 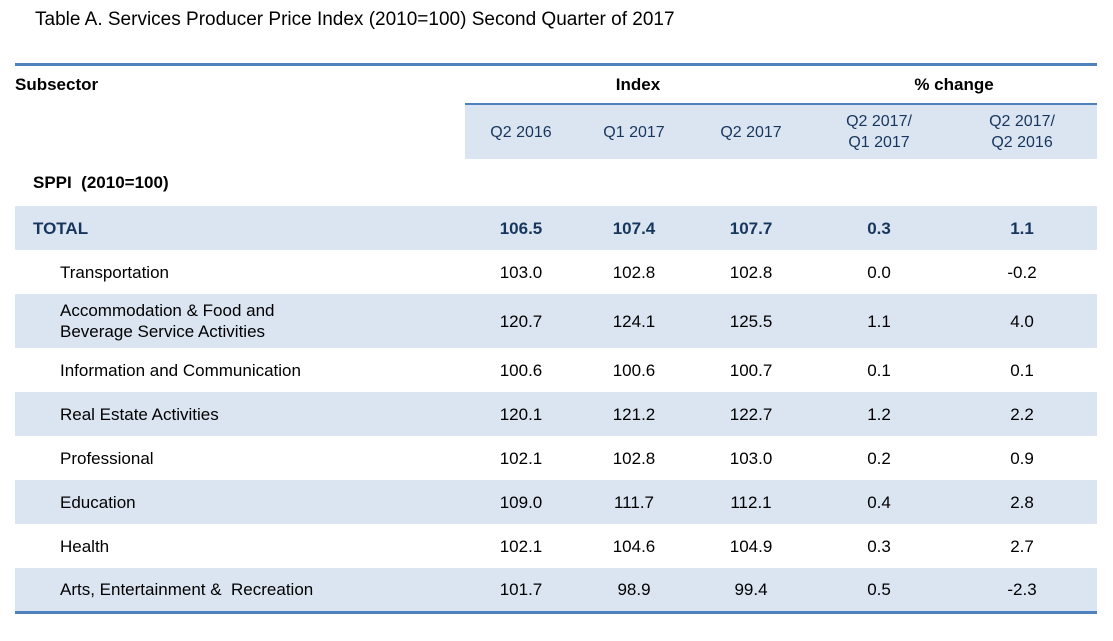 I want to click on table-row: TOTAL 106.5 107.4 107.7 0.3 1.1, so click(x=556, y=228).